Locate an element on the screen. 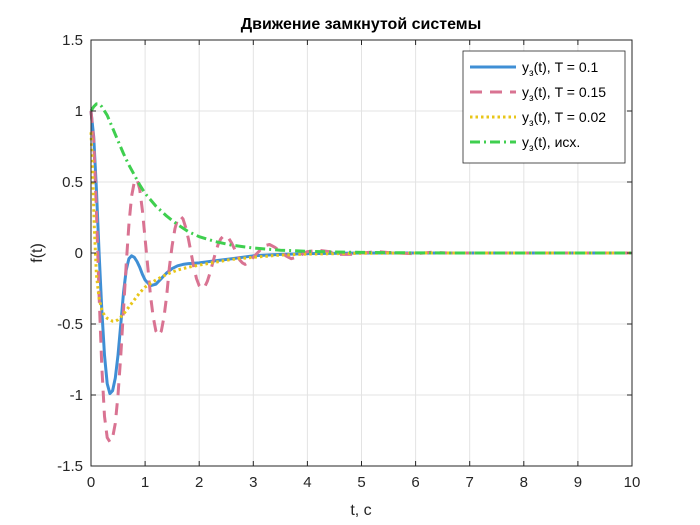 The width and height of the screenshot is (700, 525). x-tick-label: 7 is located at coordinates (470, 482).